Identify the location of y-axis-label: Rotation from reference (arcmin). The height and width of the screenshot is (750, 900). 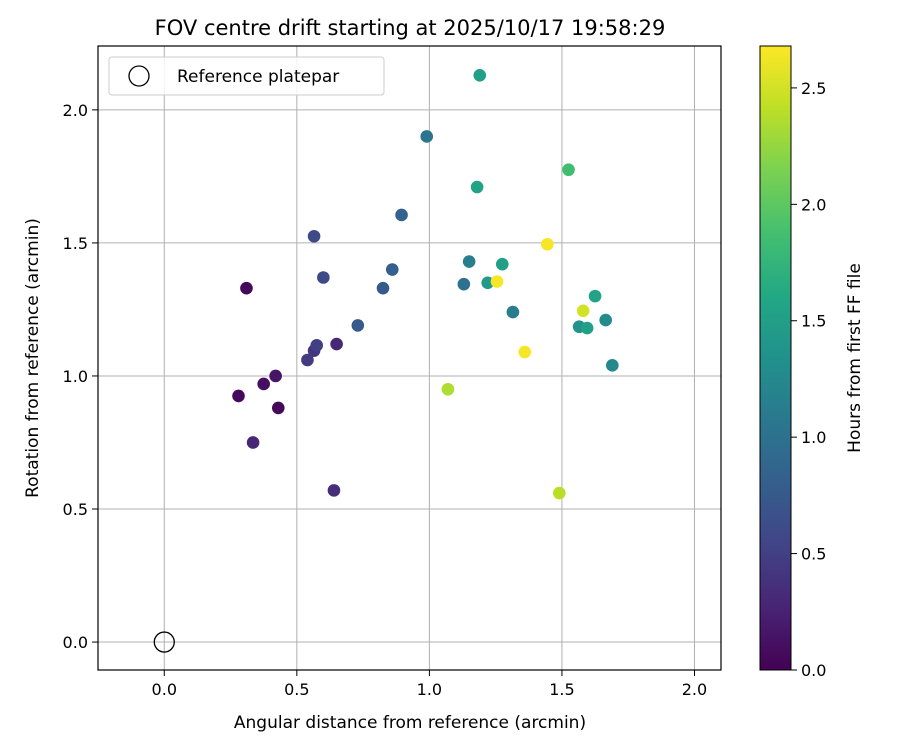
(33, 358).